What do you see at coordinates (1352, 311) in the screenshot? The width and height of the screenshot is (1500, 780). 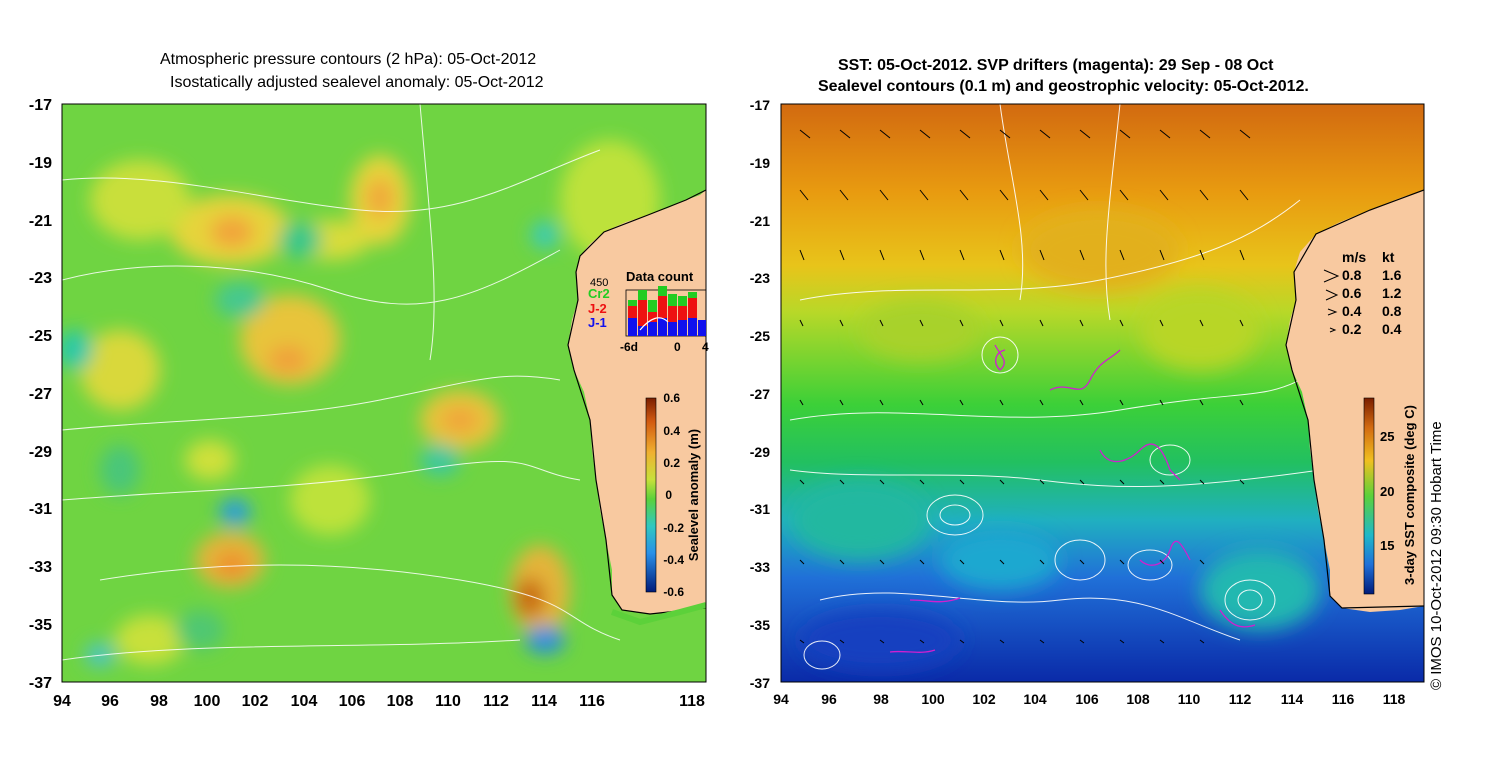 I see `velocity-ms-value: 0.4` at bounding box center [1352, 311].